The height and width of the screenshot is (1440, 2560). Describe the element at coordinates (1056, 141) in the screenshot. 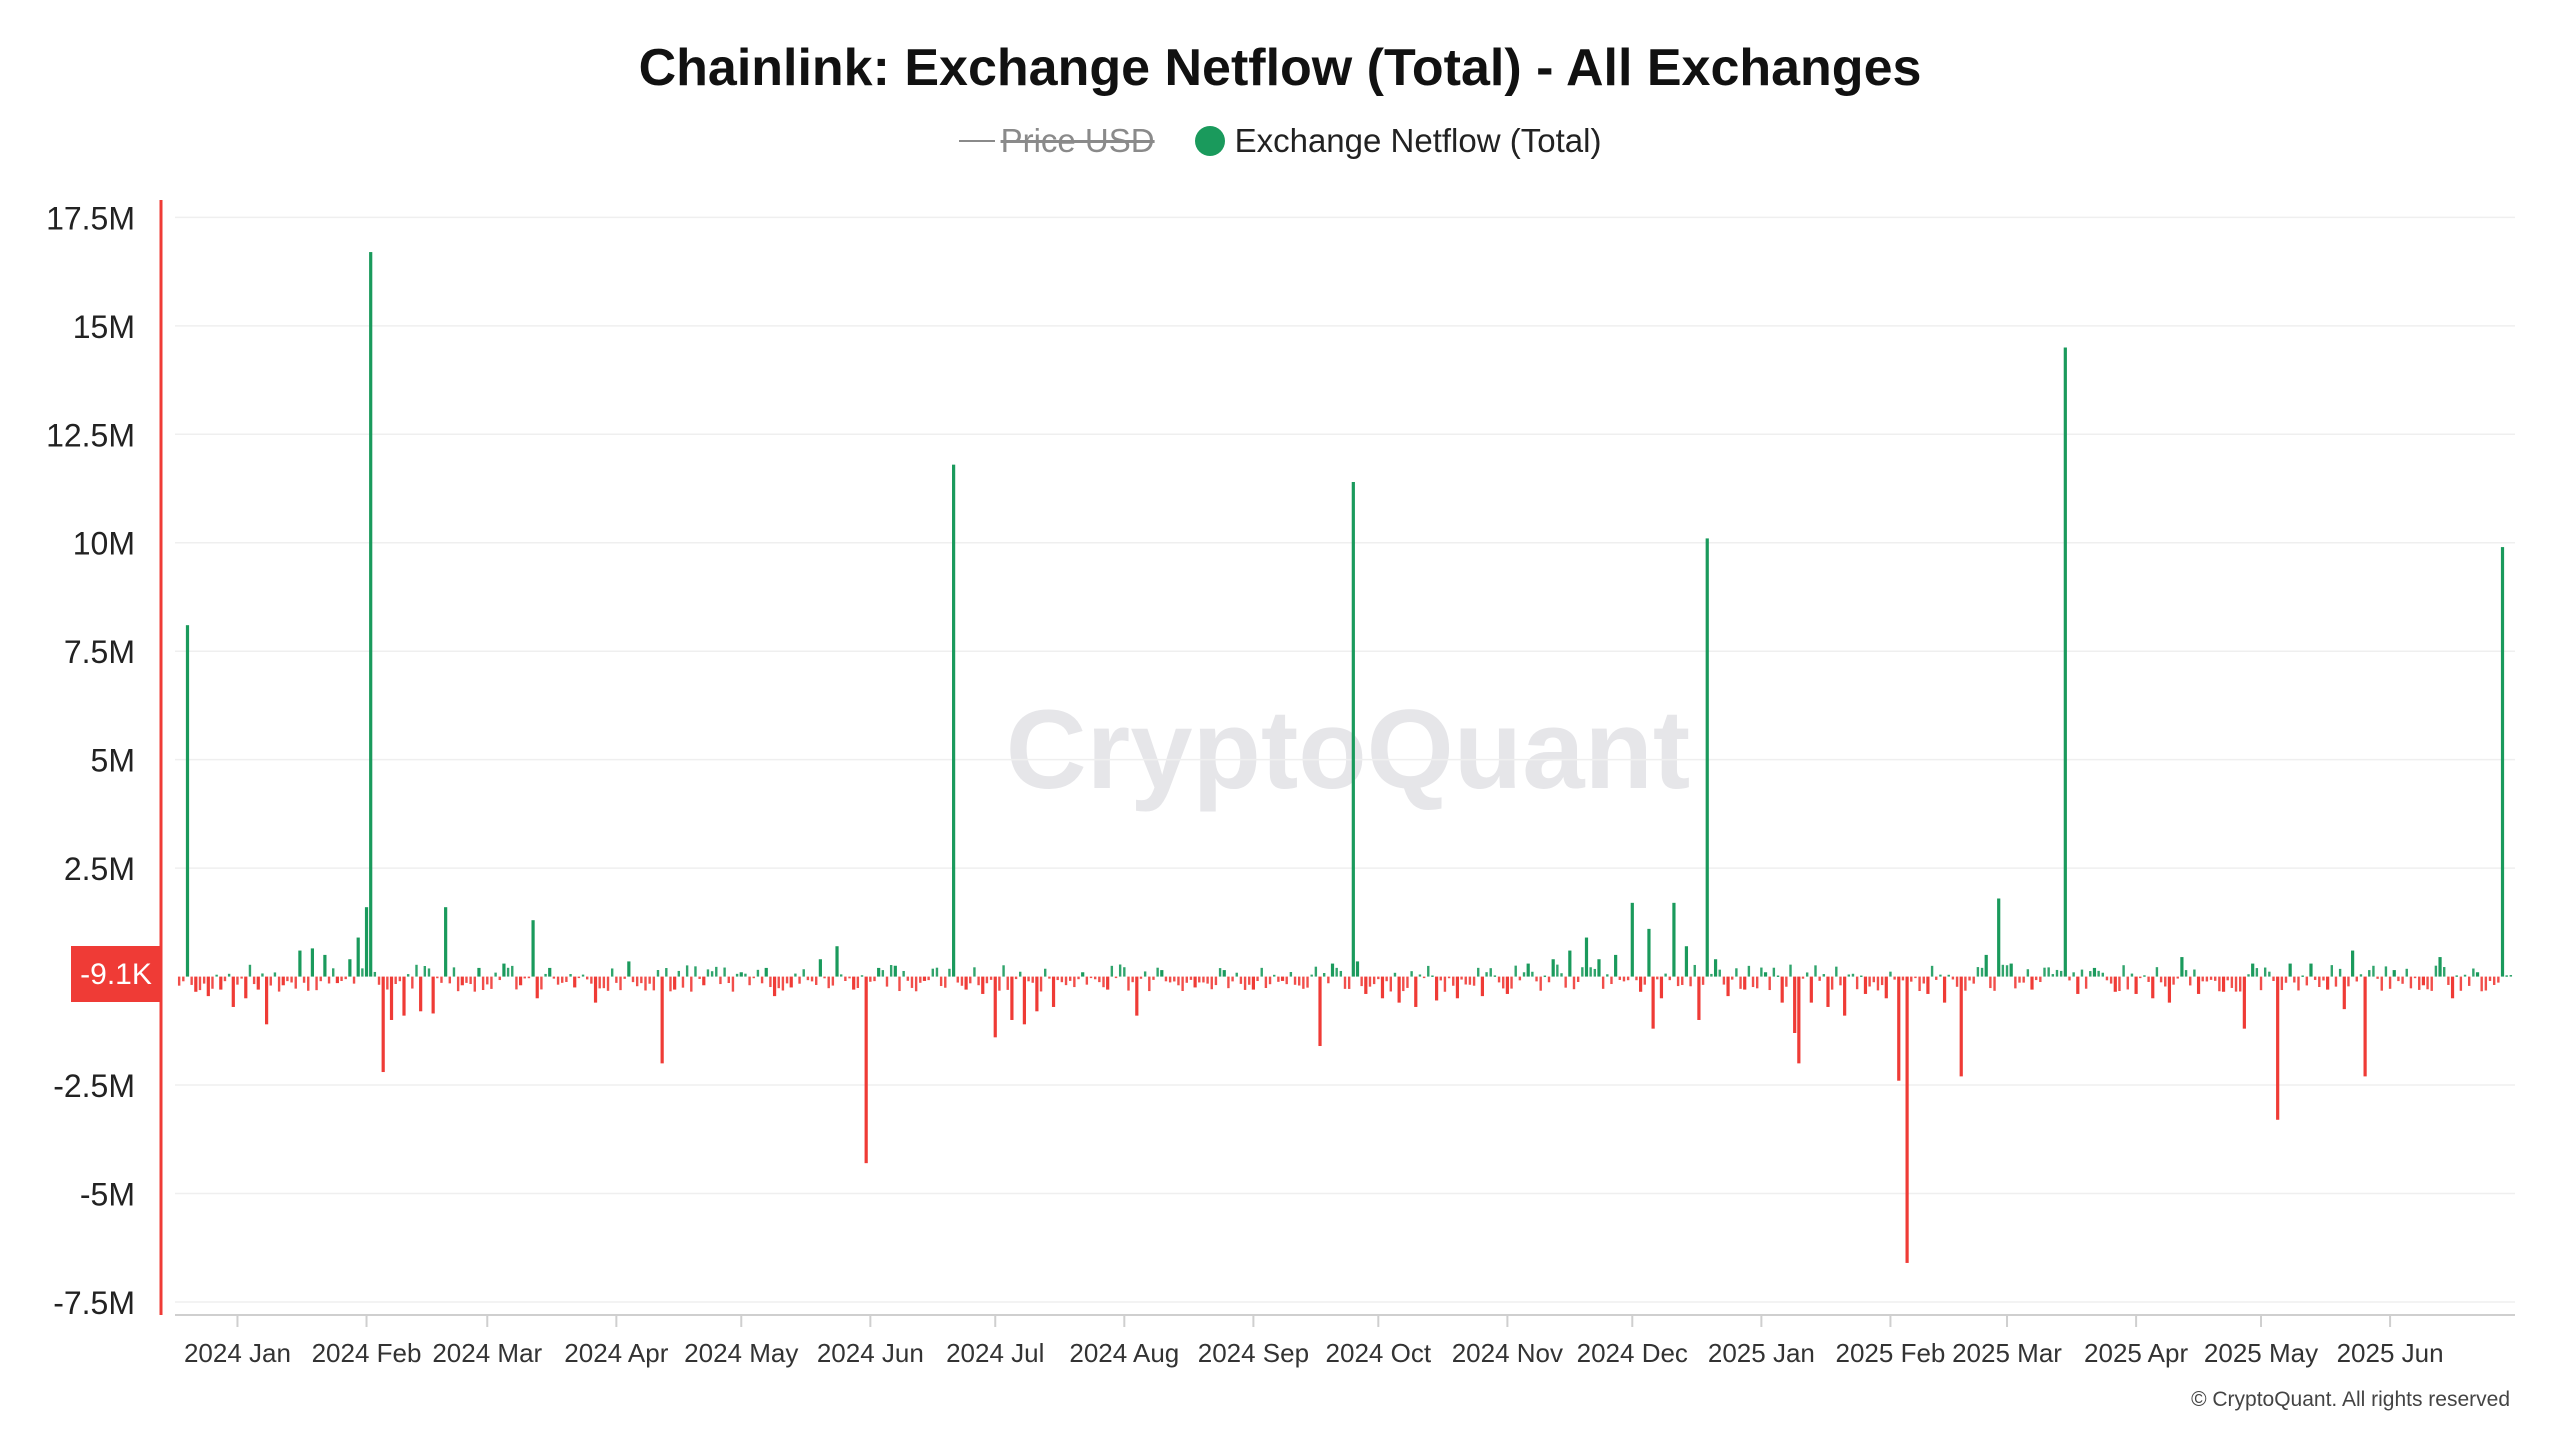

I see `legend-item-price-usd: Price USD` at that location.